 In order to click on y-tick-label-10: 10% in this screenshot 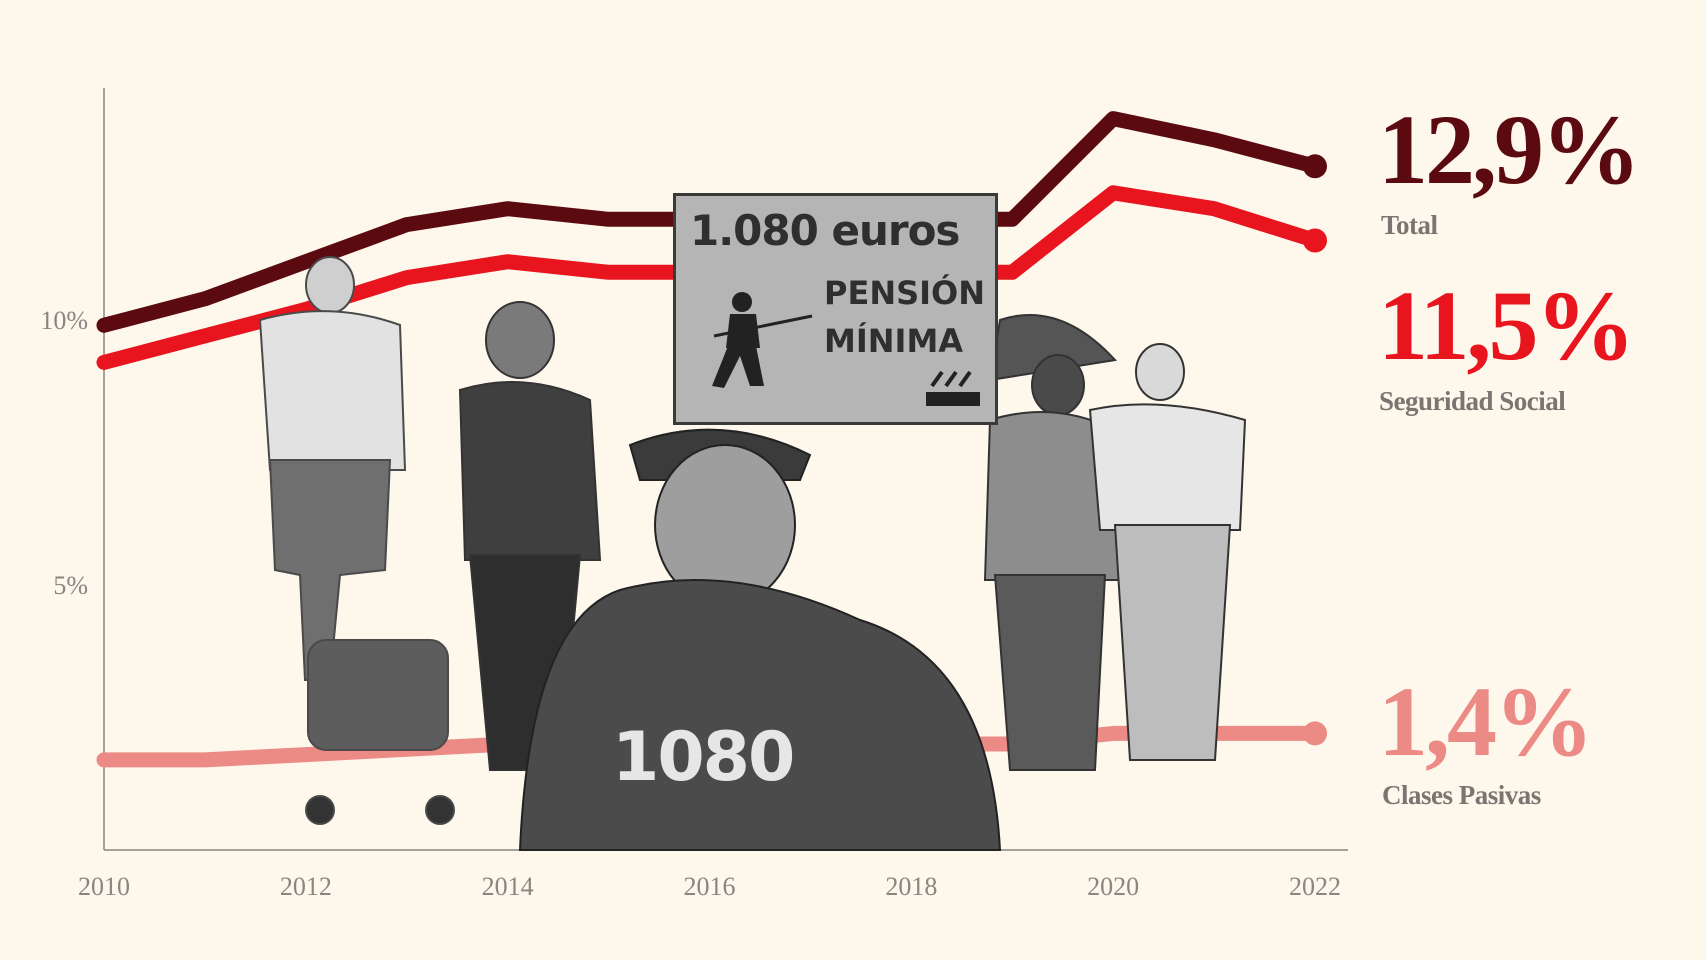, I will do `click(64, 320)`.